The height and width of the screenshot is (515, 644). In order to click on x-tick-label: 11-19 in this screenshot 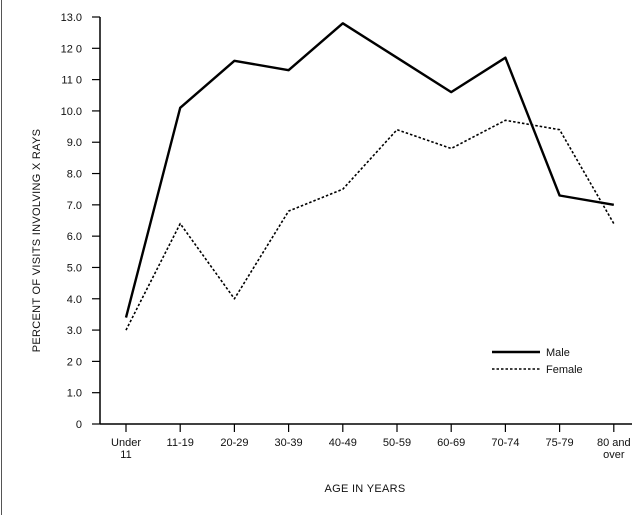, I will do `click(180, 443)`.